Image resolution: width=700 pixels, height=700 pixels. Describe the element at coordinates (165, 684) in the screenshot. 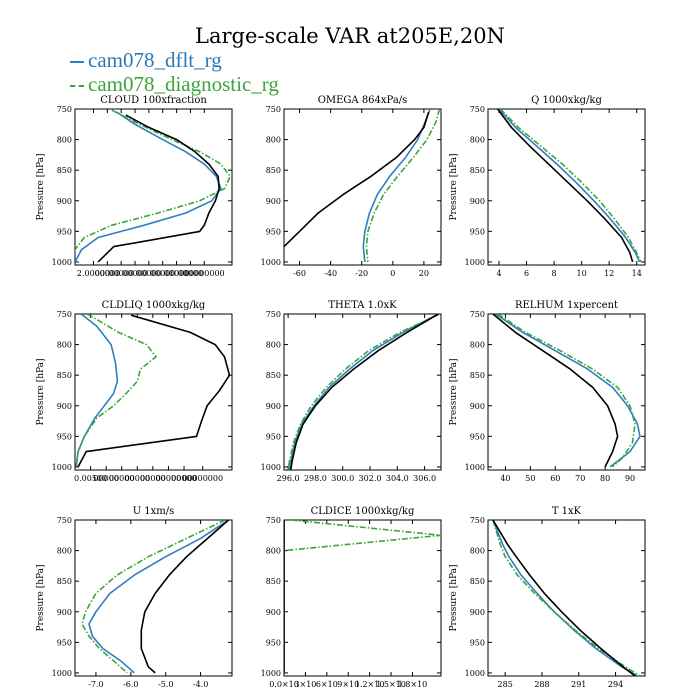

I see `x-tick-label: -5.0` at that location.